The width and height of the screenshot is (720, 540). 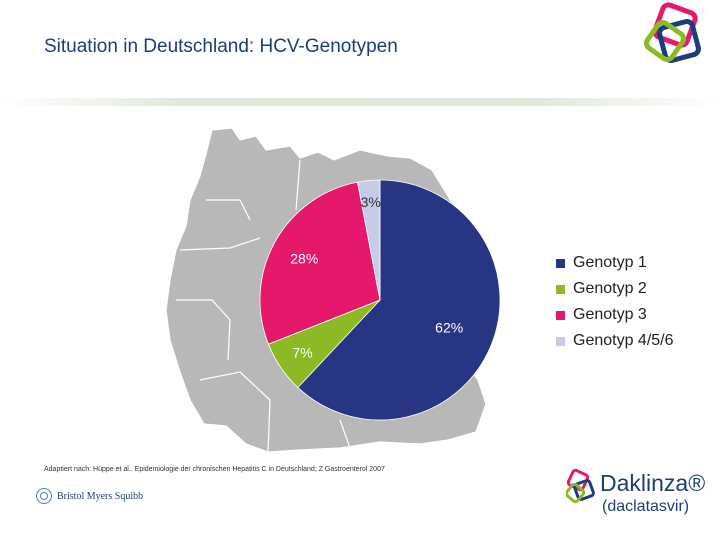 I want to click on pie-data-label: 28%, so click(x=304, y=258).